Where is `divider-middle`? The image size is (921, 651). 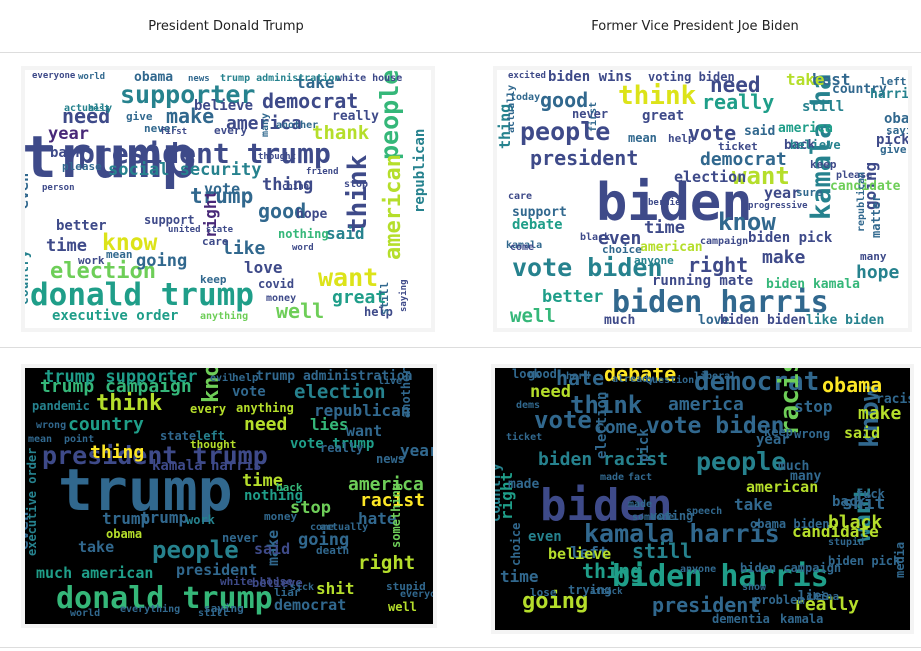 divider-middle is located at coordinates (460, 347).